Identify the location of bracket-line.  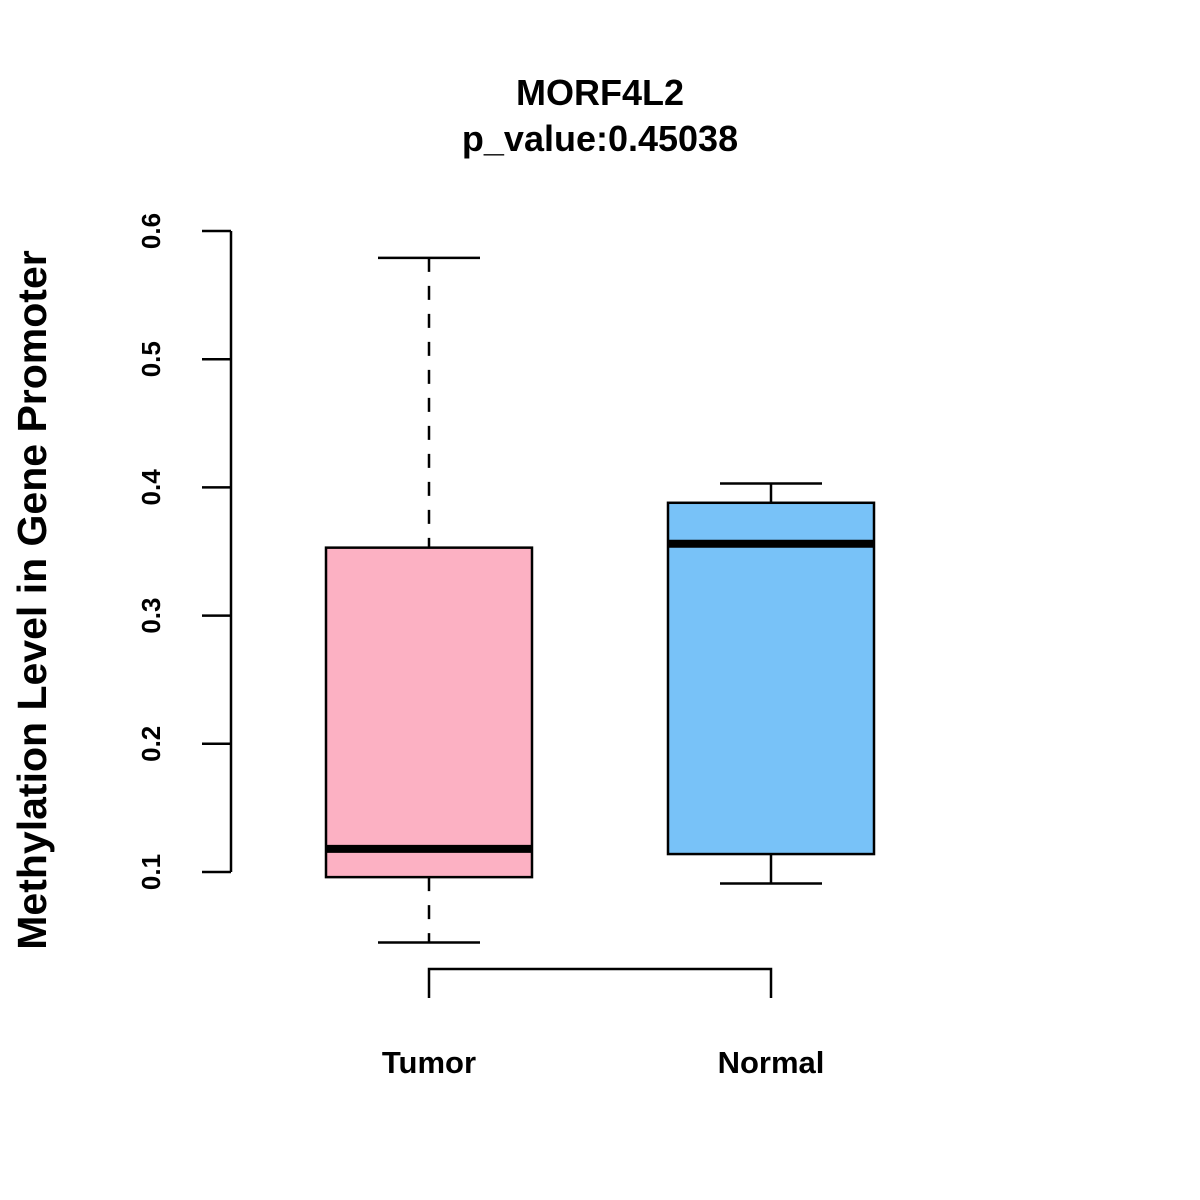
(600, 982).